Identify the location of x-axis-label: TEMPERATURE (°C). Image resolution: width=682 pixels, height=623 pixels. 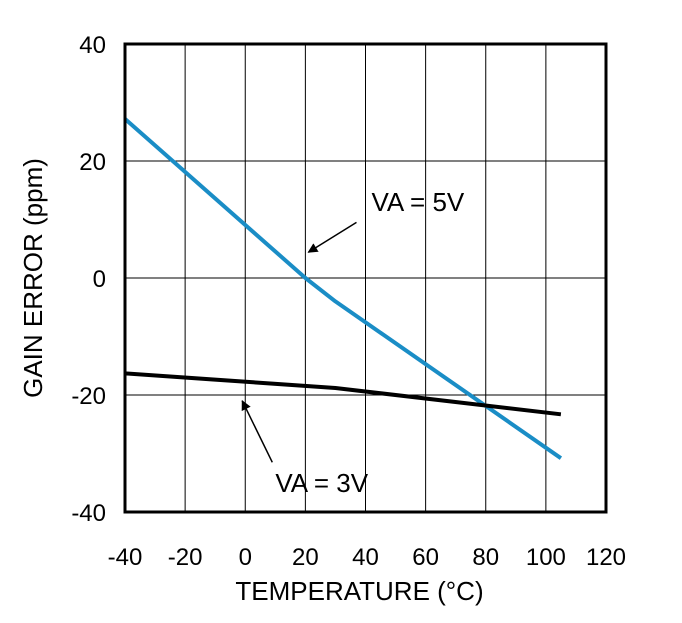
(359, 591).